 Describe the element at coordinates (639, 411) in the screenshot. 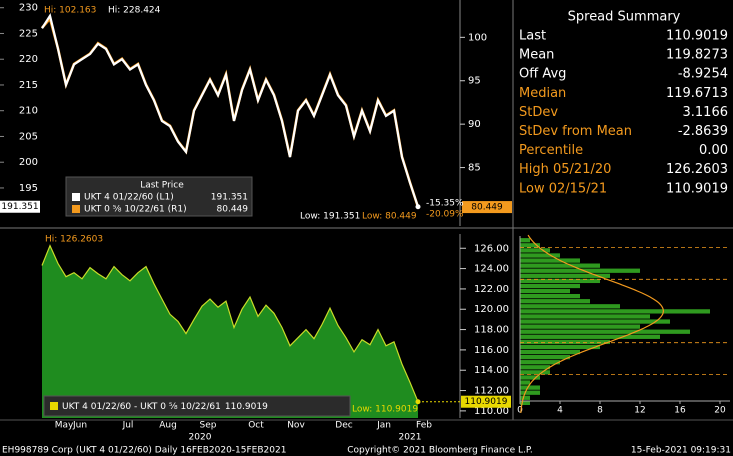

I see `x-tick-label: 12` at that location.